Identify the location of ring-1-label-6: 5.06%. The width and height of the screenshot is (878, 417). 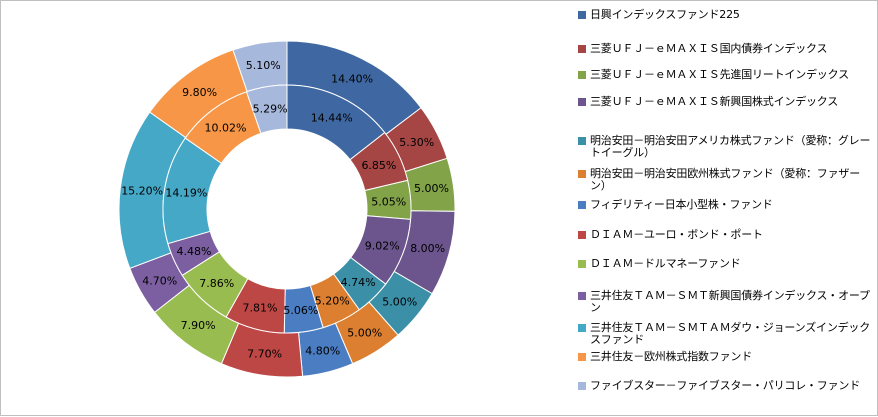
(300, 310).